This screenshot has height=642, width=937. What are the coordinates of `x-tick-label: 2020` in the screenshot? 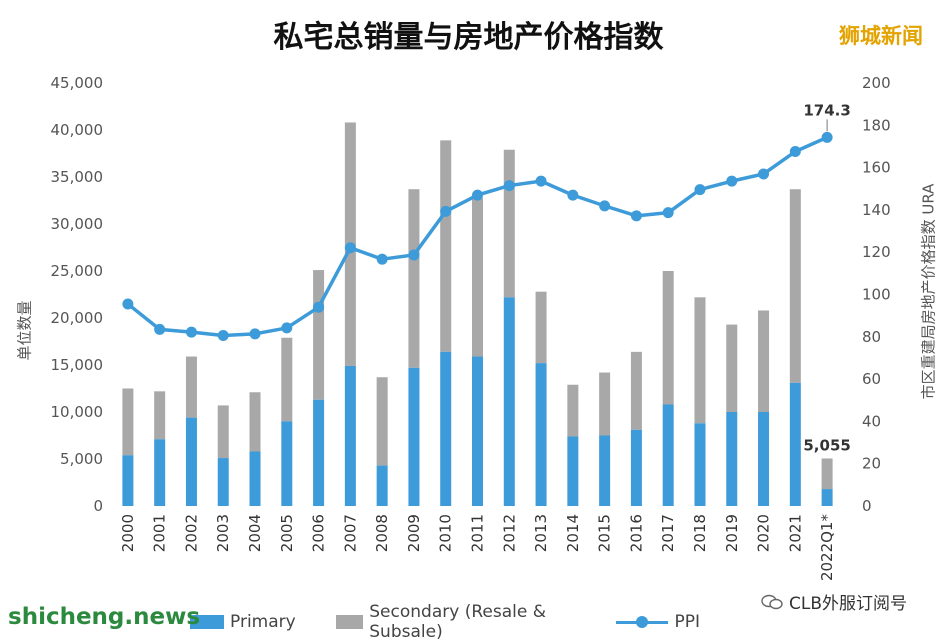 It's located at (764, 533).